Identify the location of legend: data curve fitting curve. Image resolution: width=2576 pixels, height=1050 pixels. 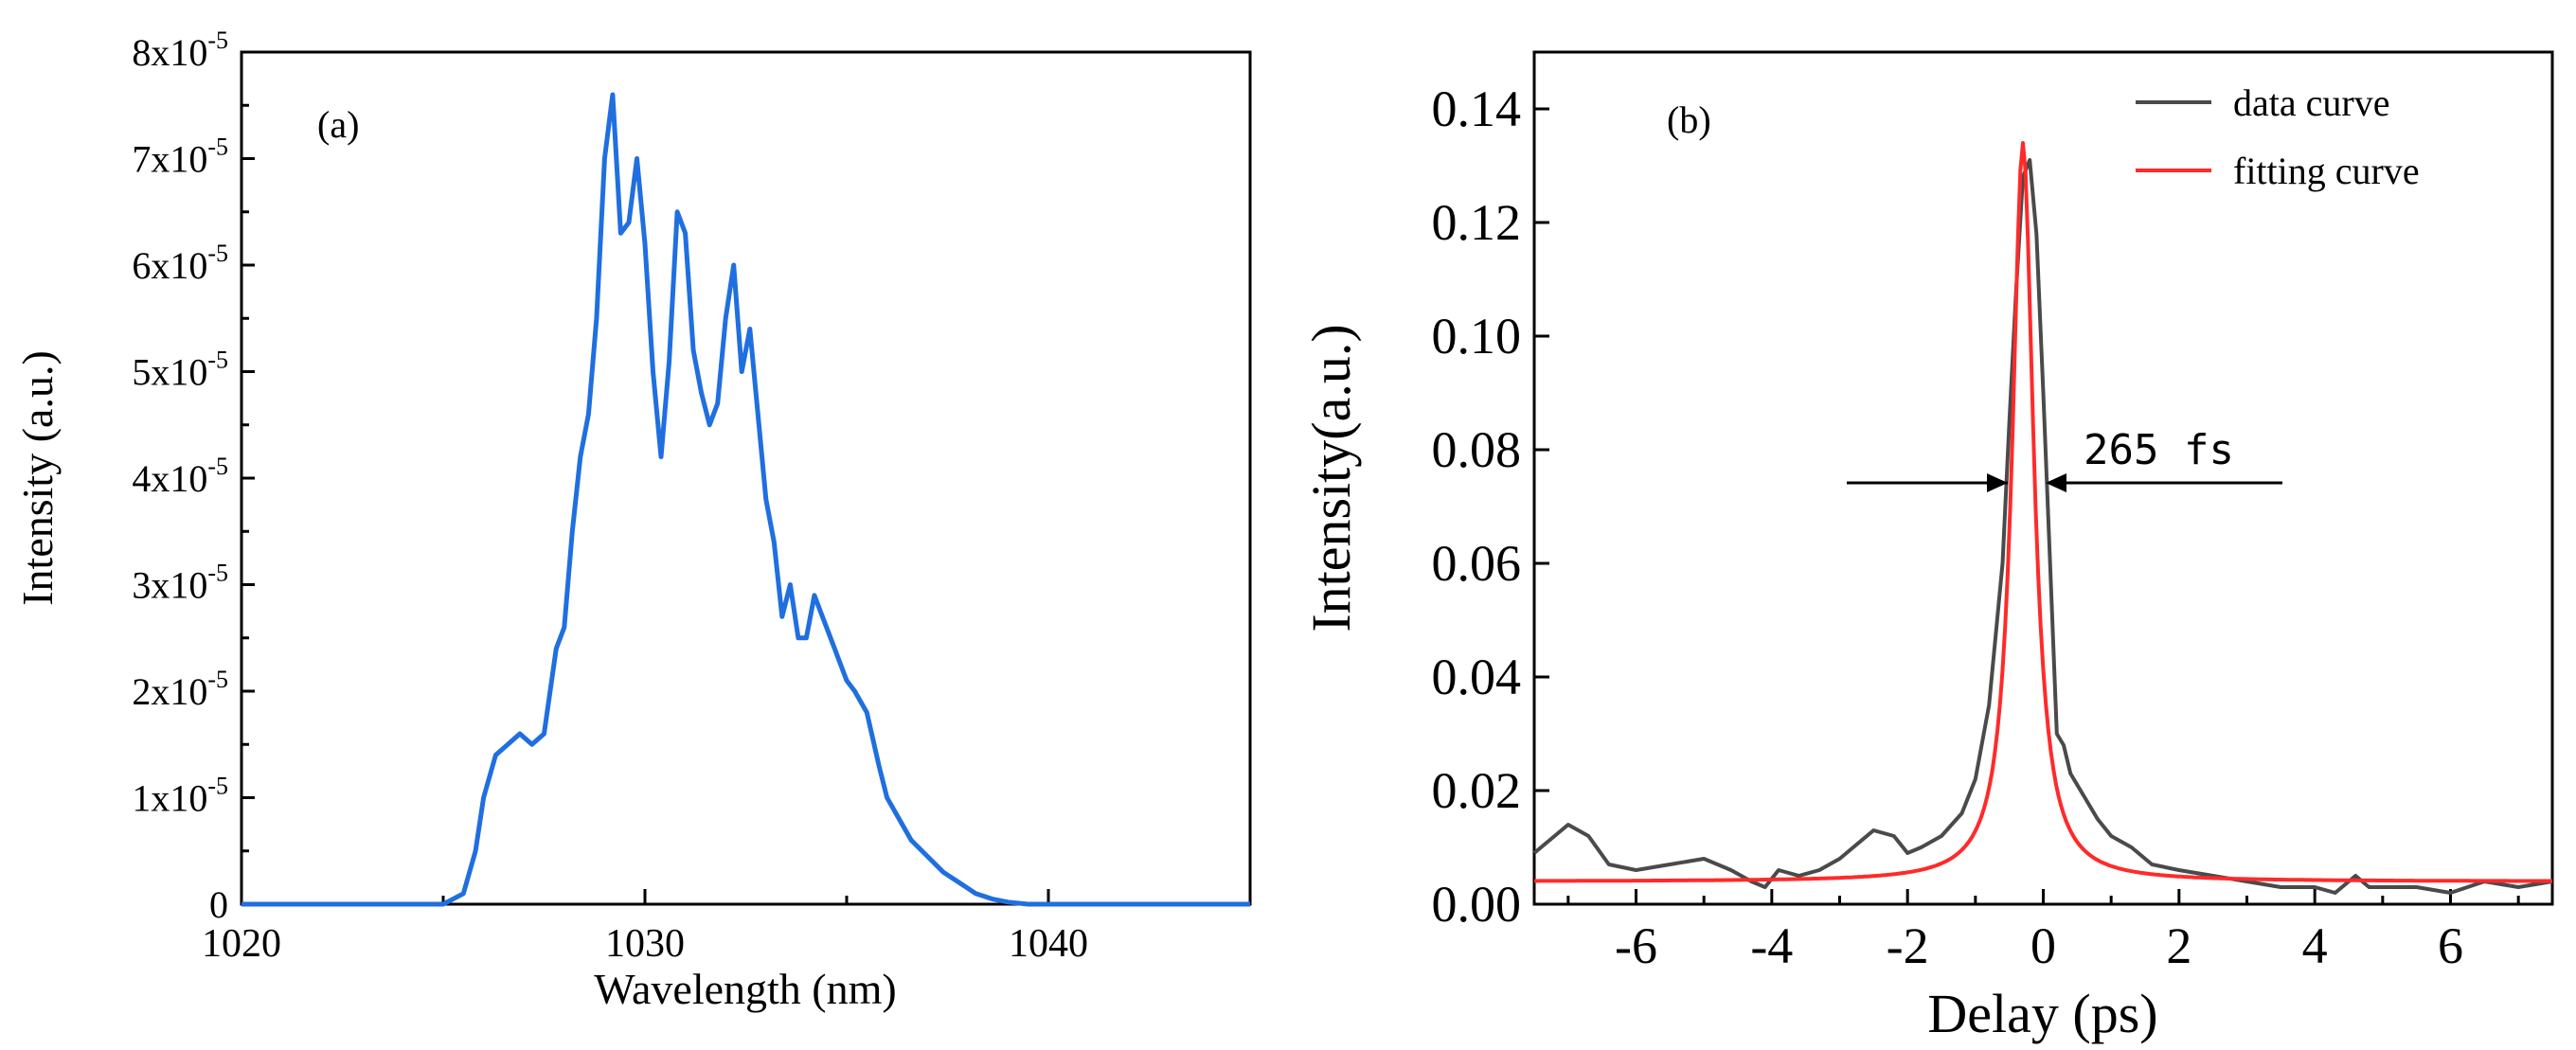
(2278, 136).